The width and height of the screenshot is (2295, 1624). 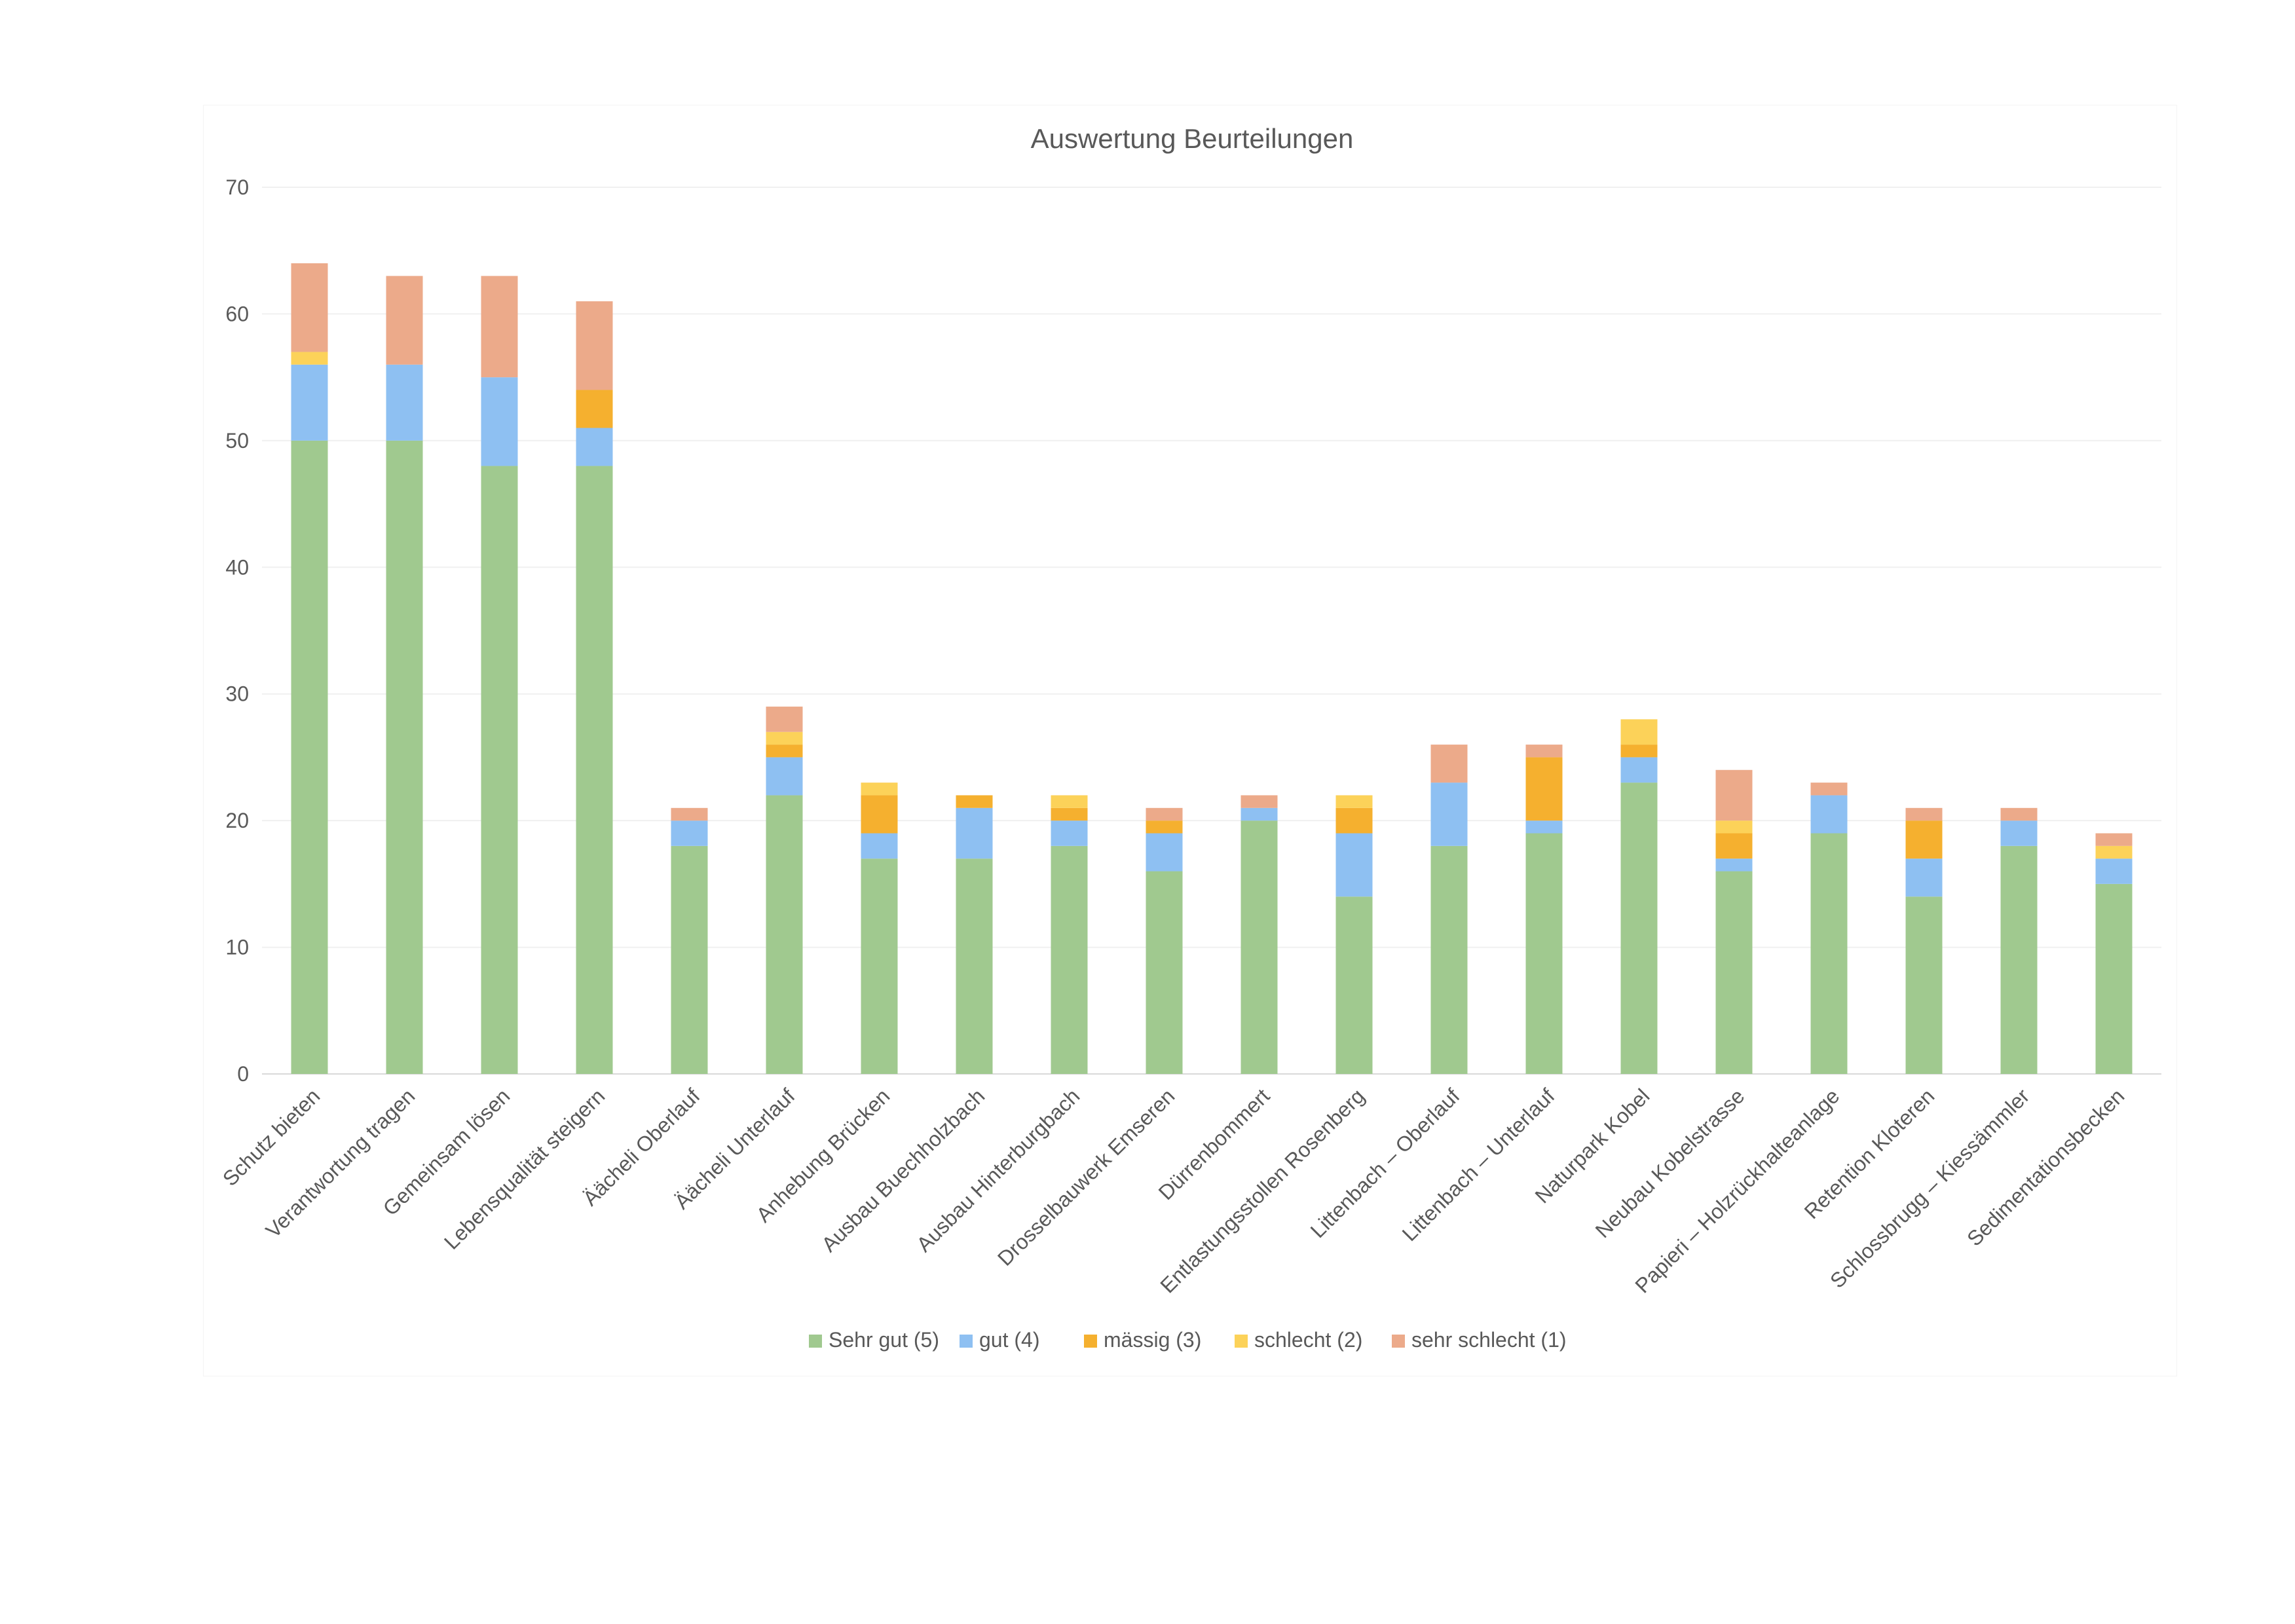 What do you see at coordinates (1929, 1188) in the screenshot?
I see `x-tick-label: Schlossbrugg – Kiessämmler` at bounding box center [1929, 1188].